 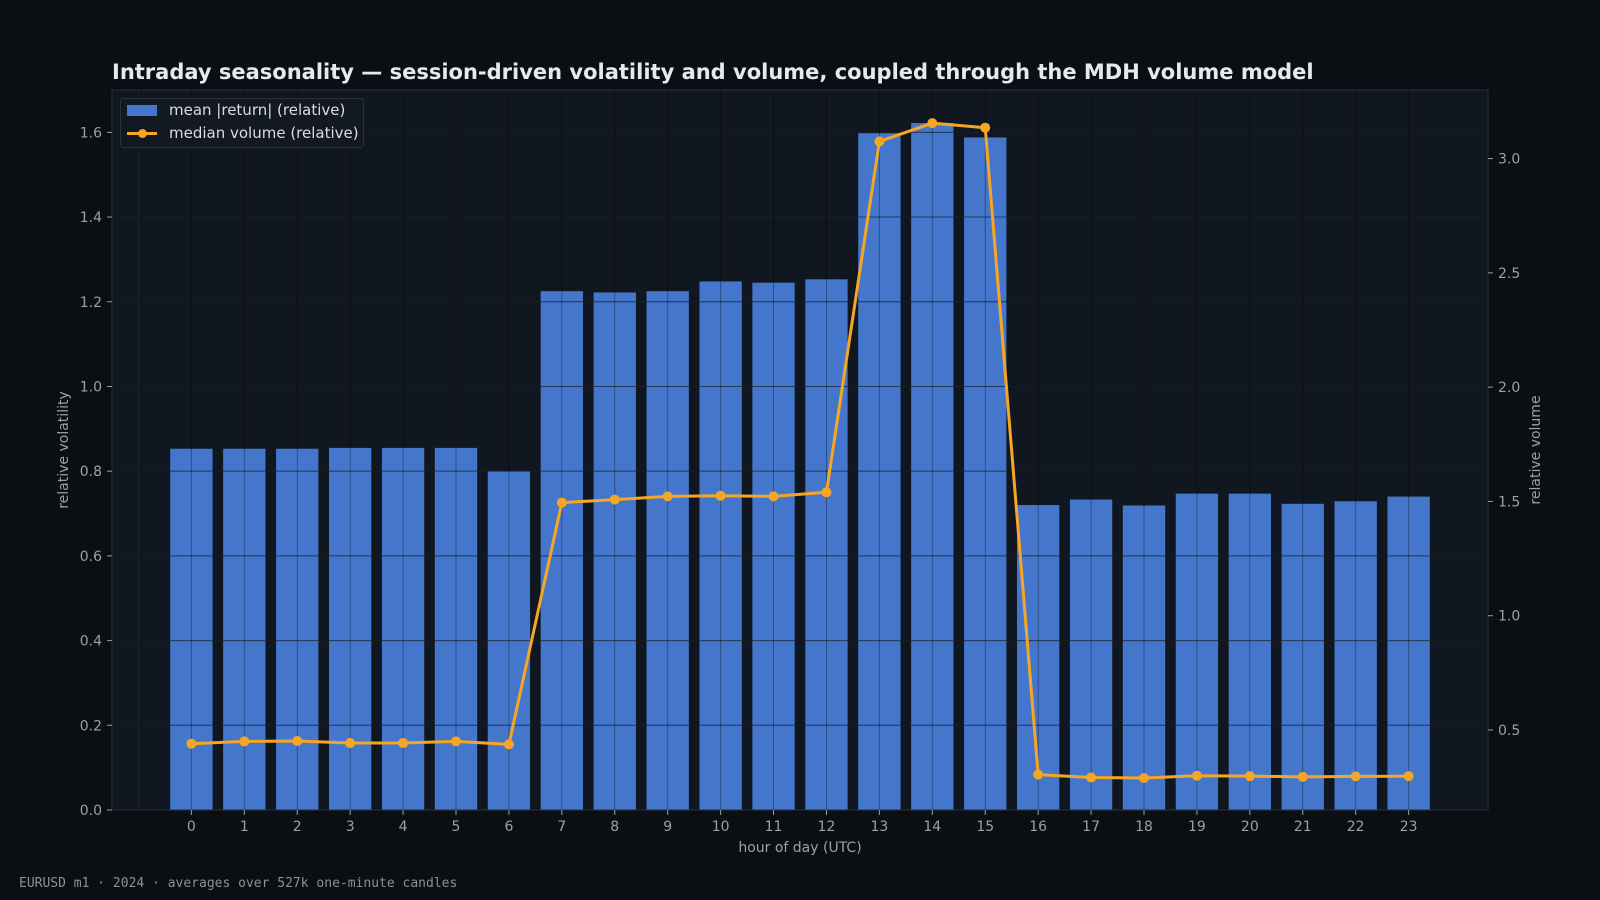 I want to click on x-tick-label: 6, so click(x=508, y=827).